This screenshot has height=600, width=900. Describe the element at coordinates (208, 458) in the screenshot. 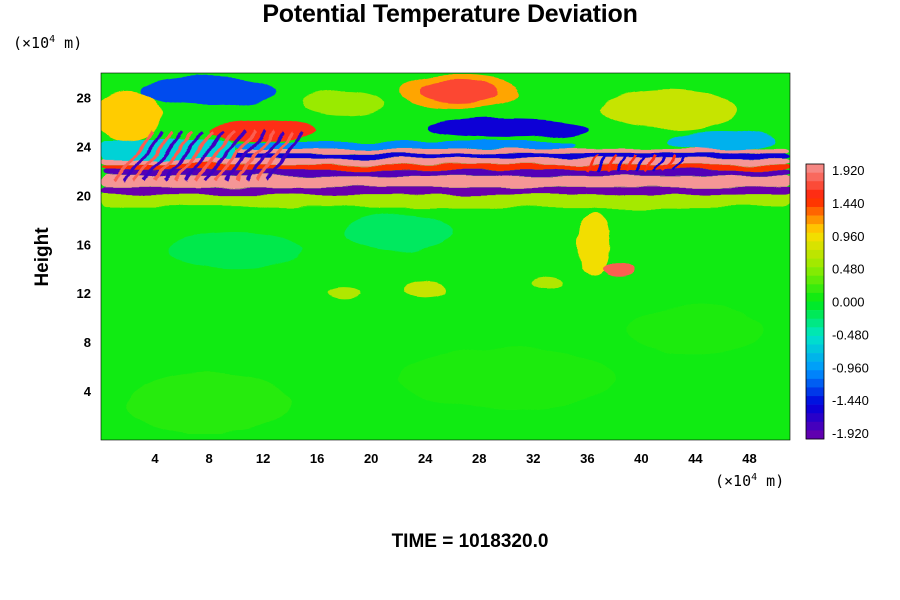

I see `x-tick-label: 8` at that location.